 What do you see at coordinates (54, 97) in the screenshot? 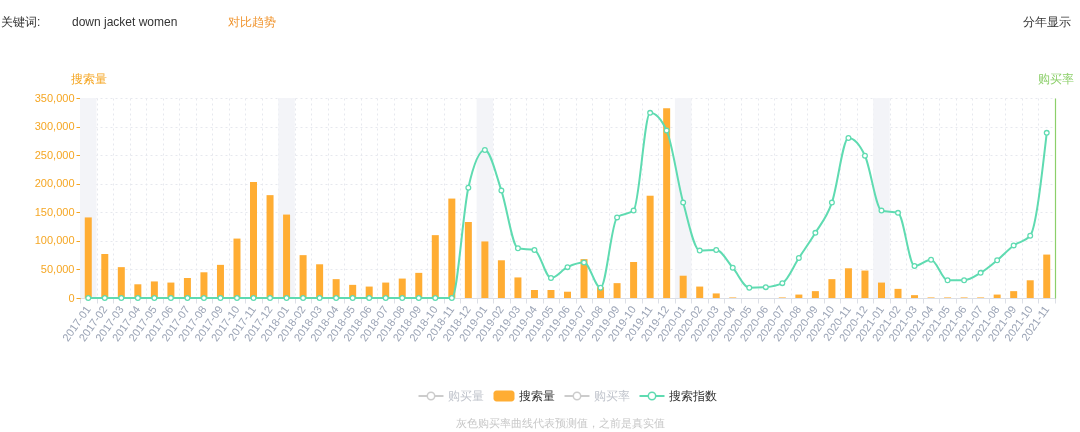
I see `y-tick-label: 350,000` at bounding box center [54, 97].